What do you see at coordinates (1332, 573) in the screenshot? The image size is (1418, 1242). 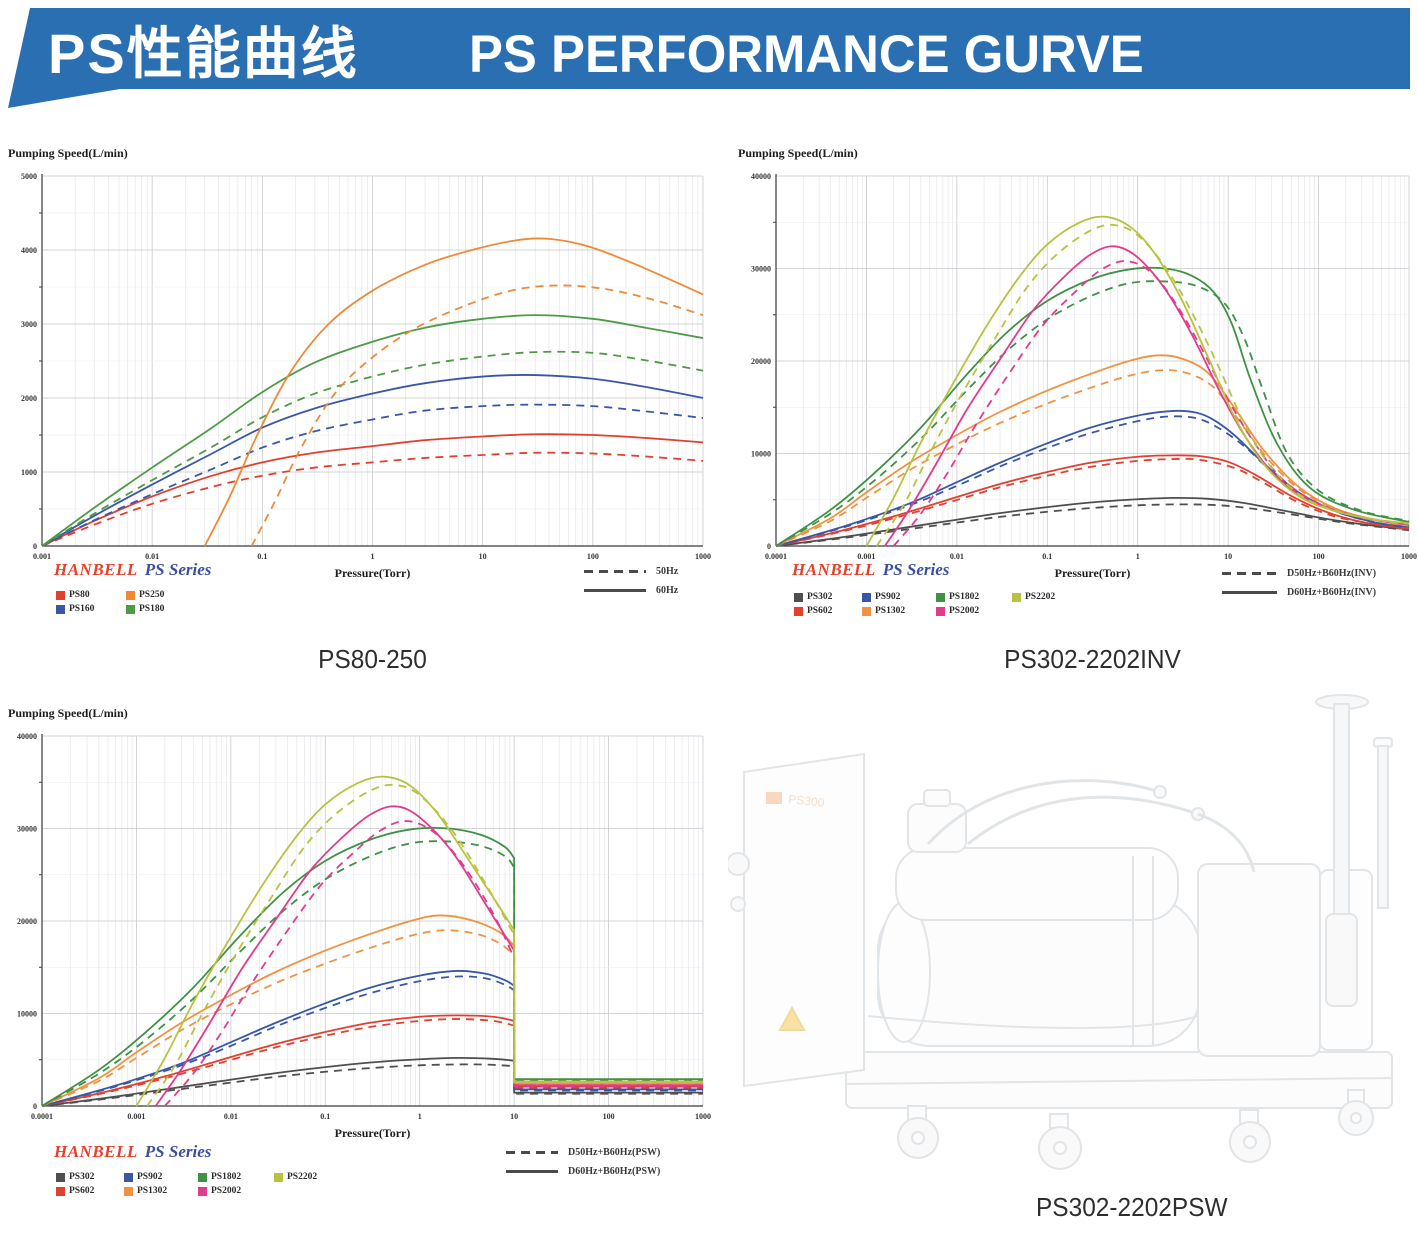 I see `line-legend-label: D50Hz+B60Hz(INV)` at bounding box center [1332, 573].